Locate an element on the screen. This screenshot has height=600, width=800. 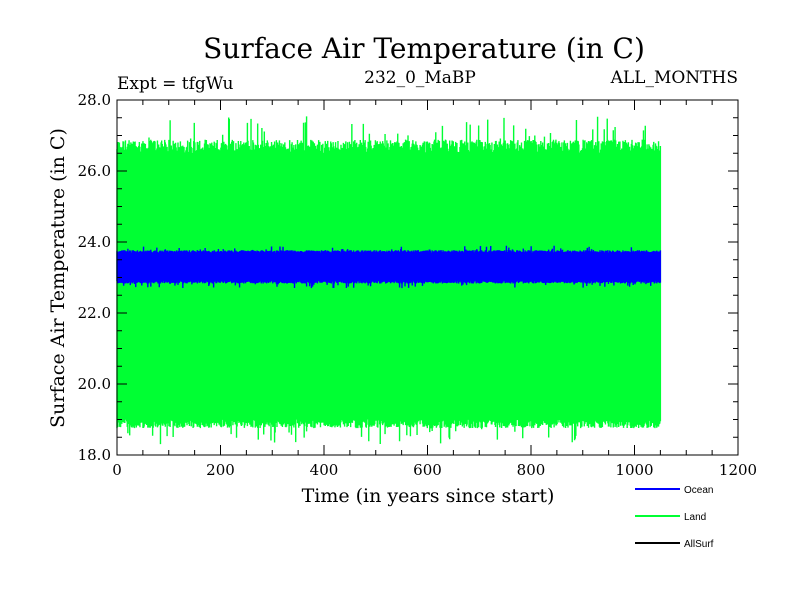
x-tick-label: 200 is located at coordinates (220, 470).